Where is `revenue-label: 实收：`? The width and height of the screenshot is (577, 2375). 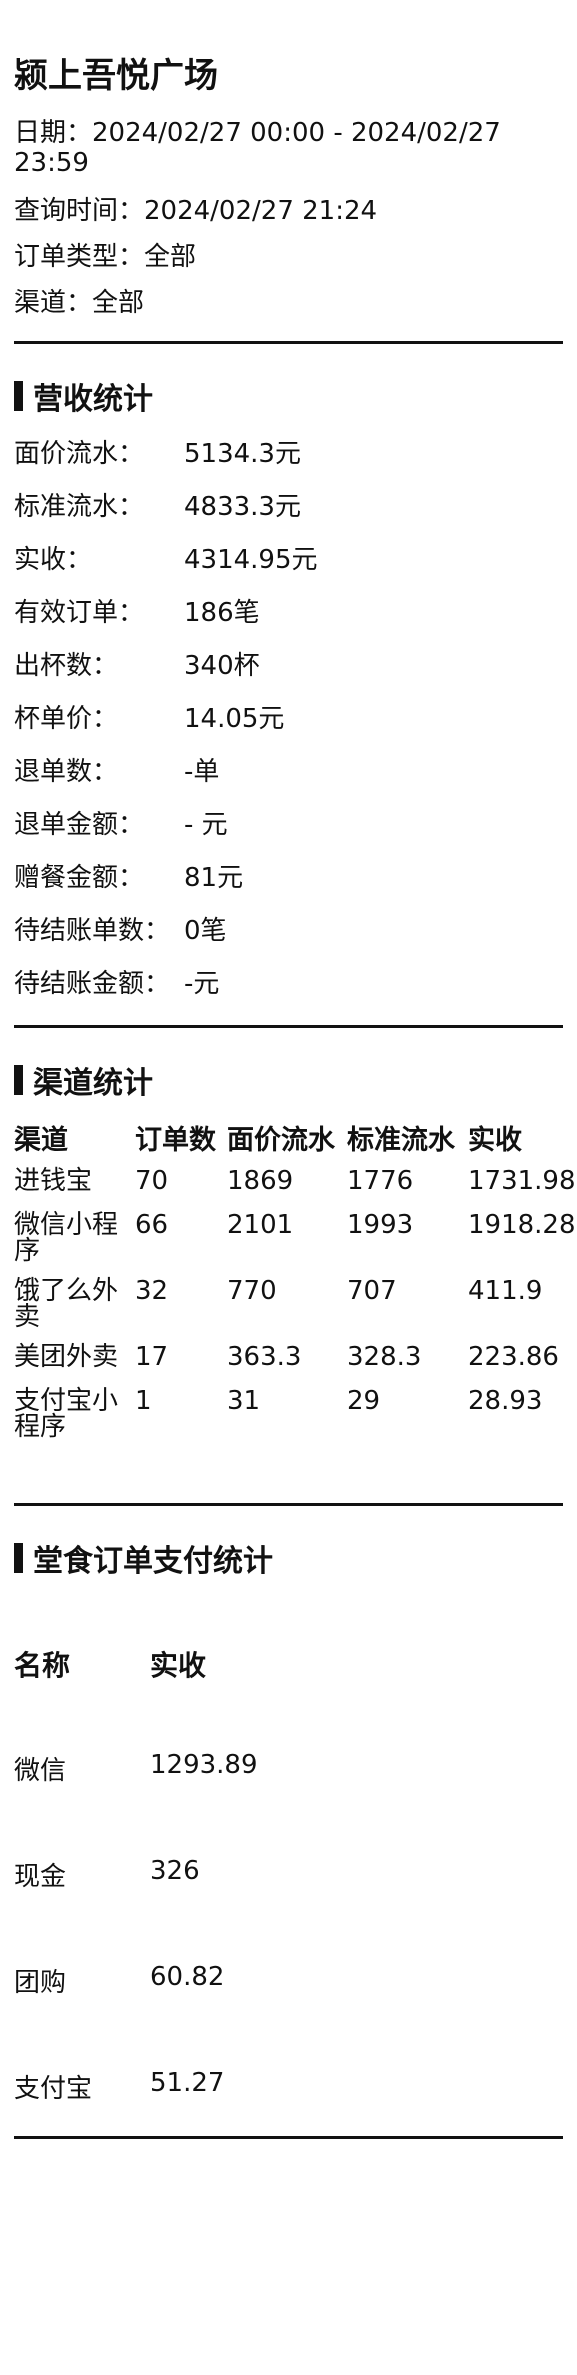
revenue-label: 实收： is located at coordinates (53, 560).